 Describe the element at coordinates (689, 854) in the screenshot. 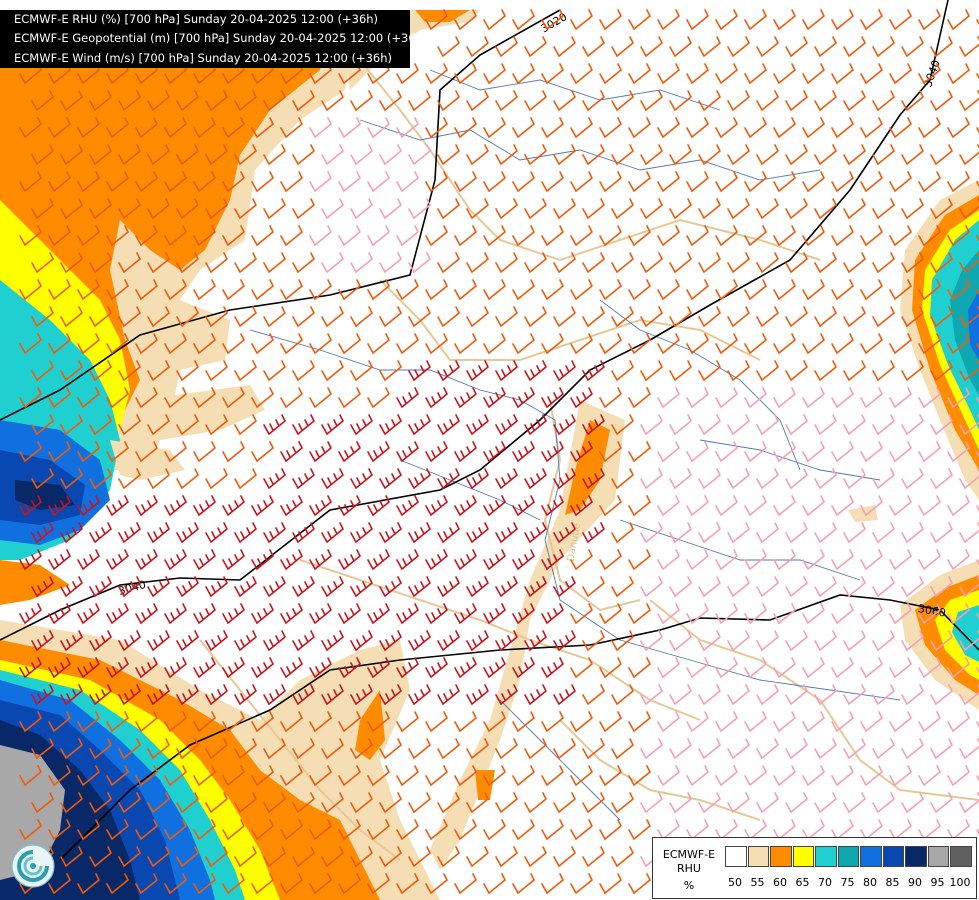

I see `legend-model: ECMWF-E` at that location.